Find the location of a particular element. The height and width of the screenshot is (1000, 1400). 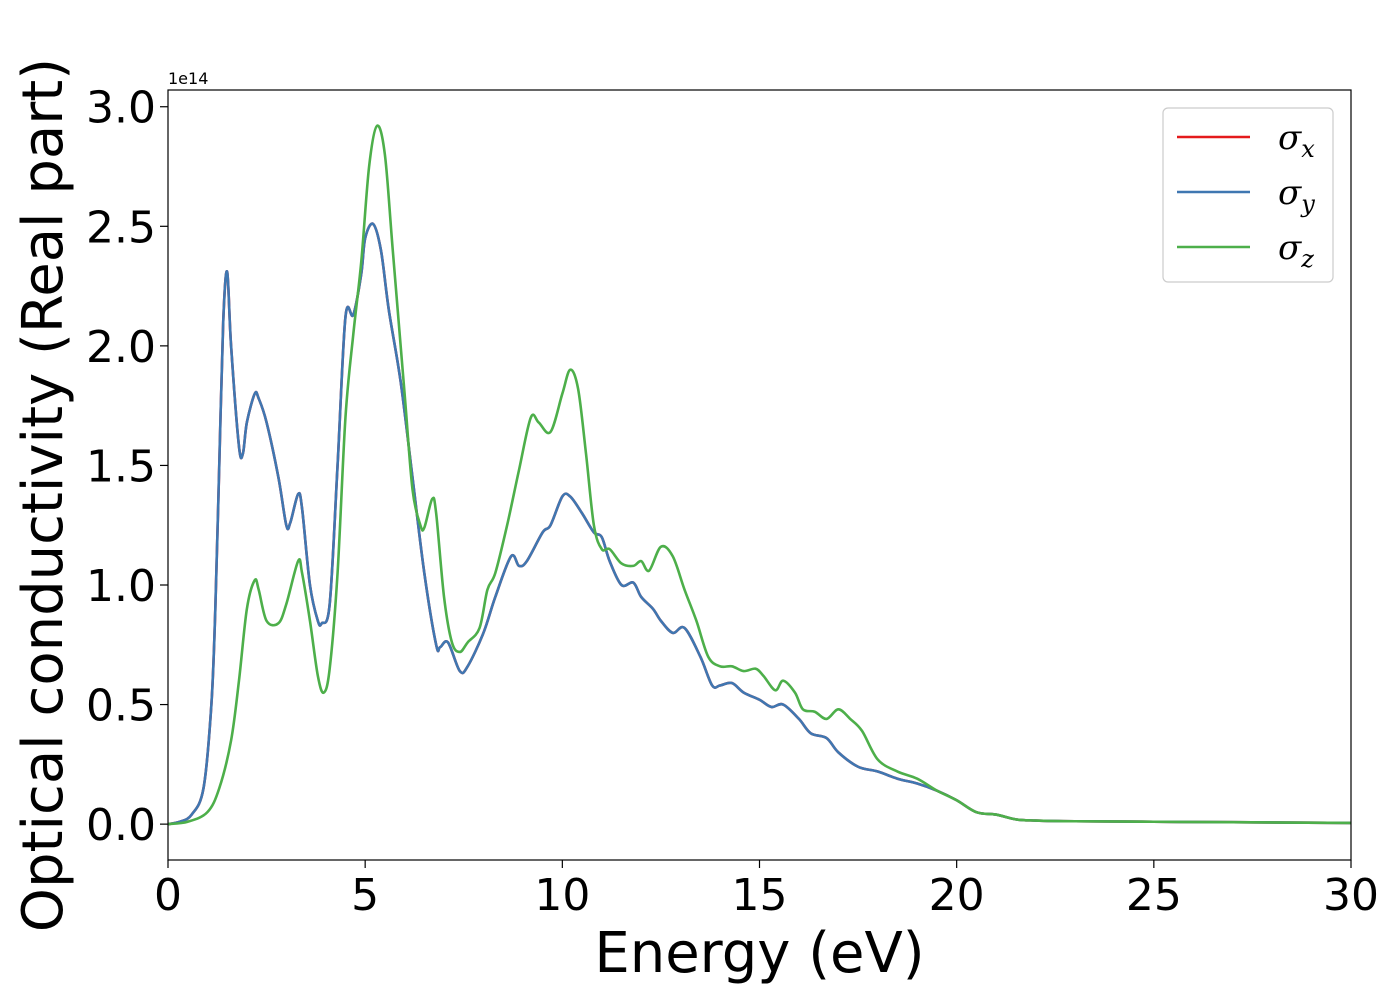

y-tick-label: 1.5 is located at coordinates (121, 466).